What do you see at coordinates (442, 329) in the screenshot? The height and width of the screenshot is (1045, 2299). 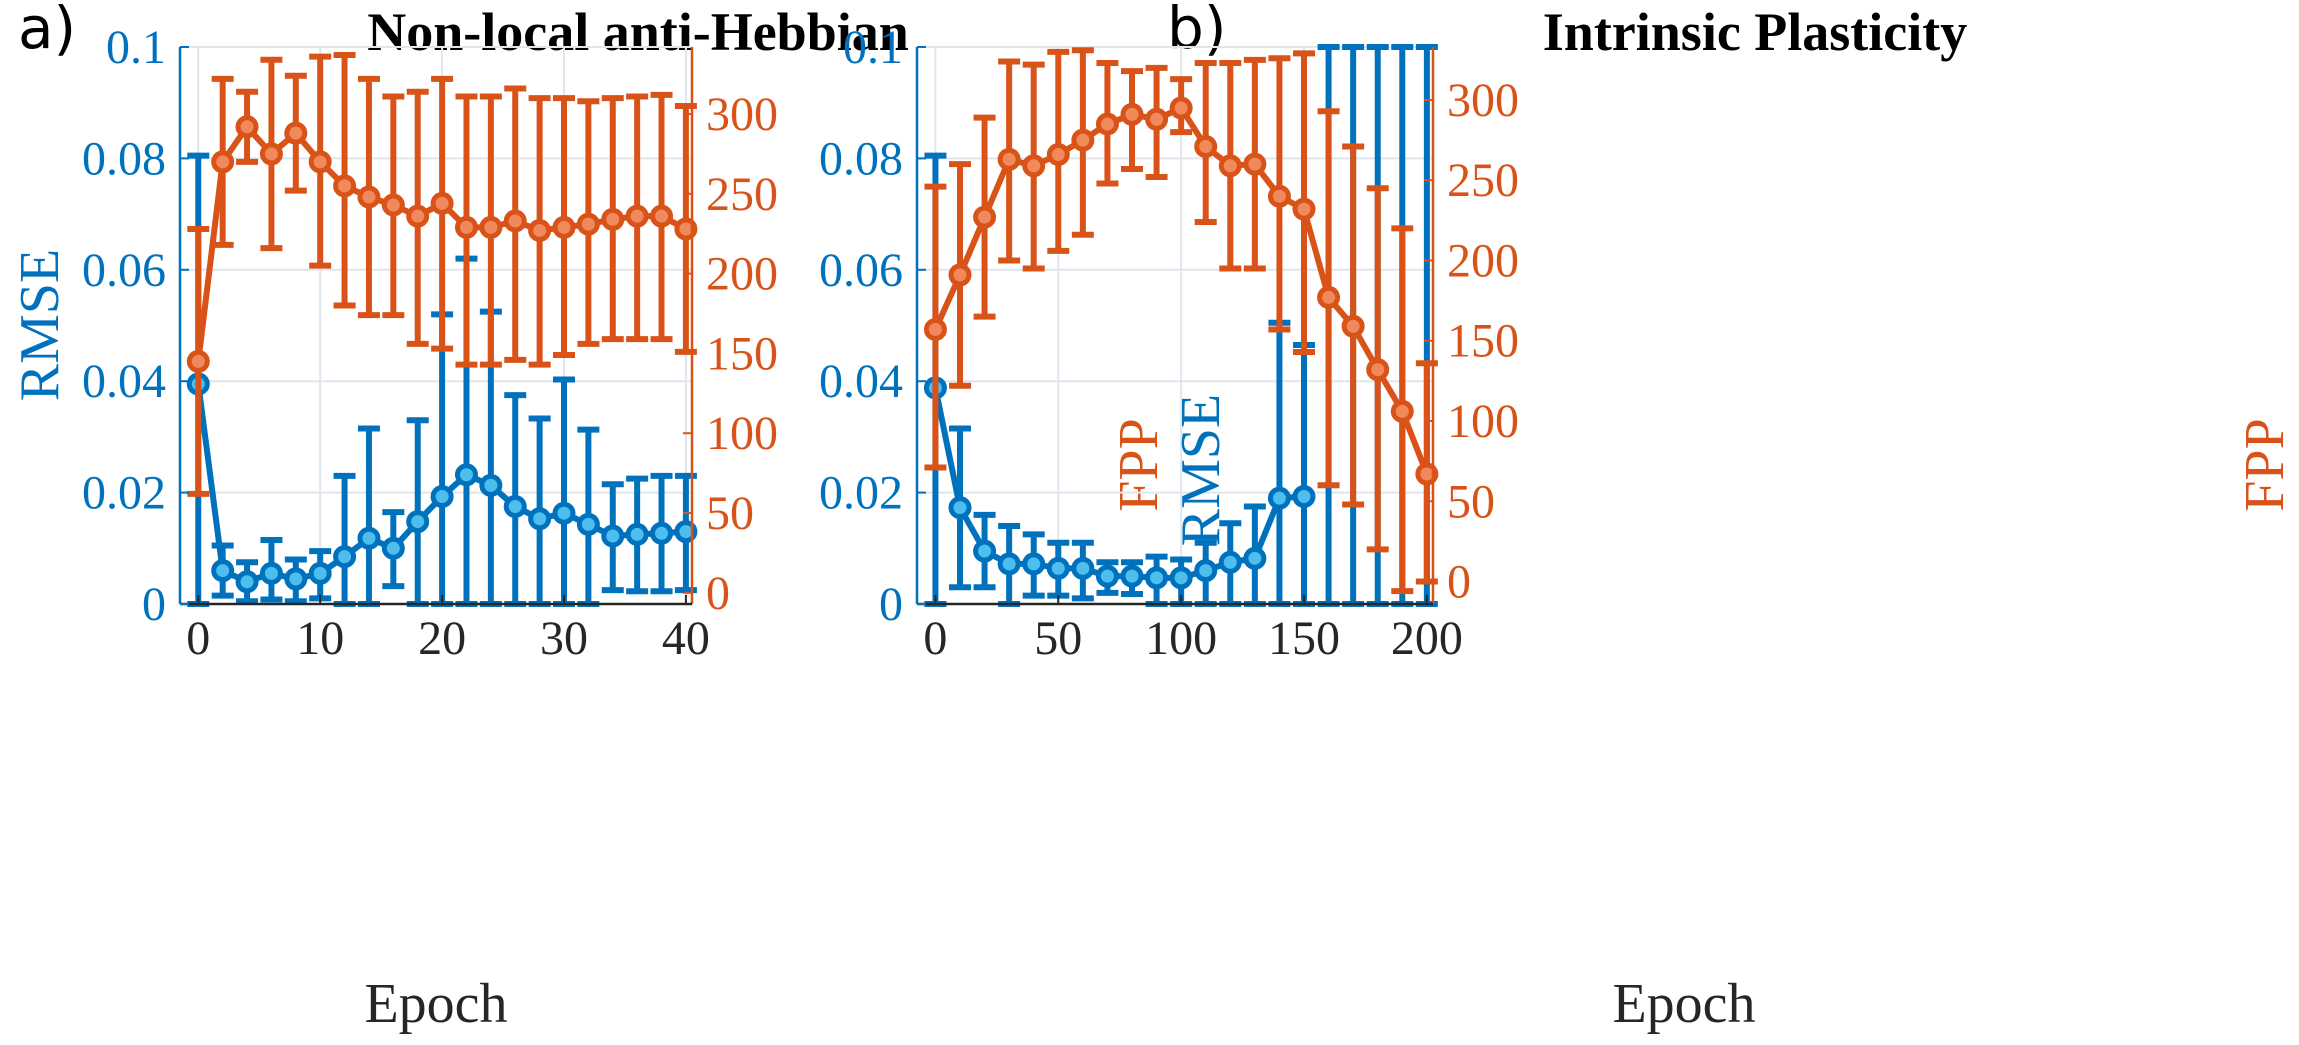 I see `panel-a-series` at bounding box center [442, 329].